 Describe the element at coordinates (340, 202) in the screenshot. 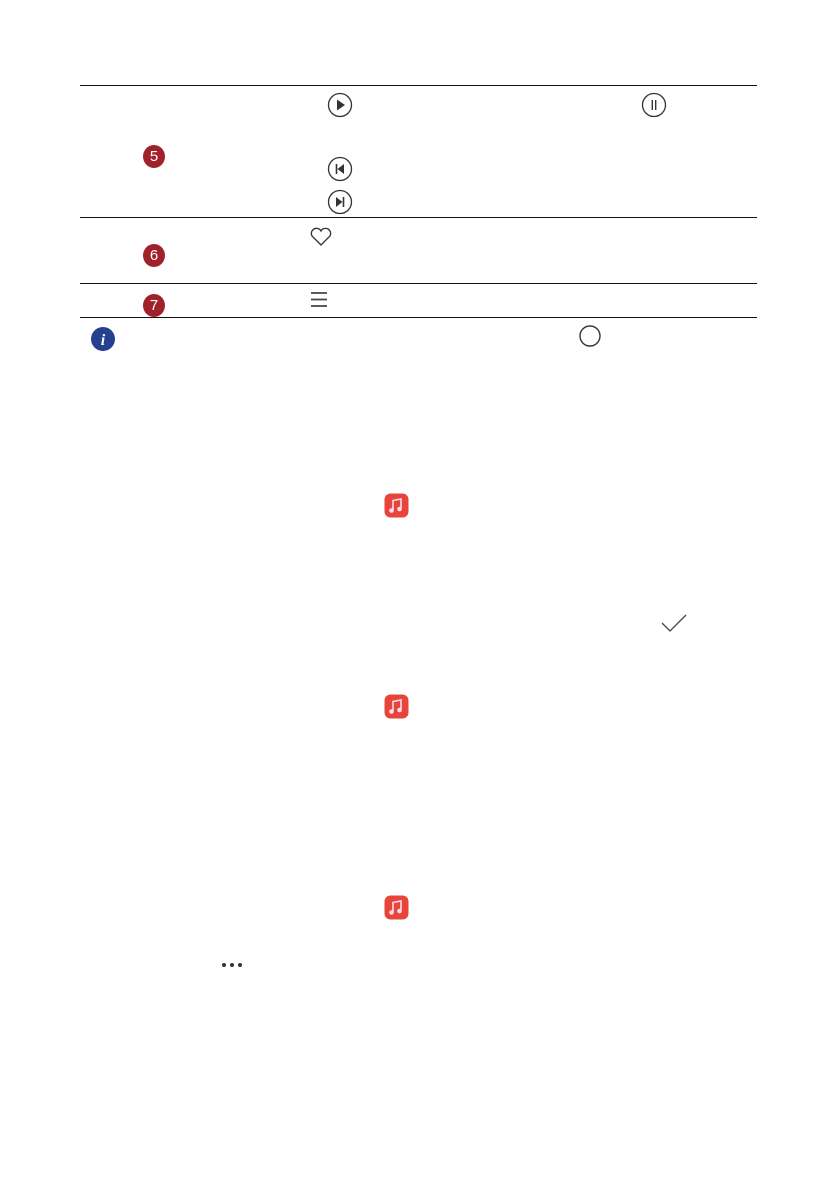

I see `next-icon` at that location.